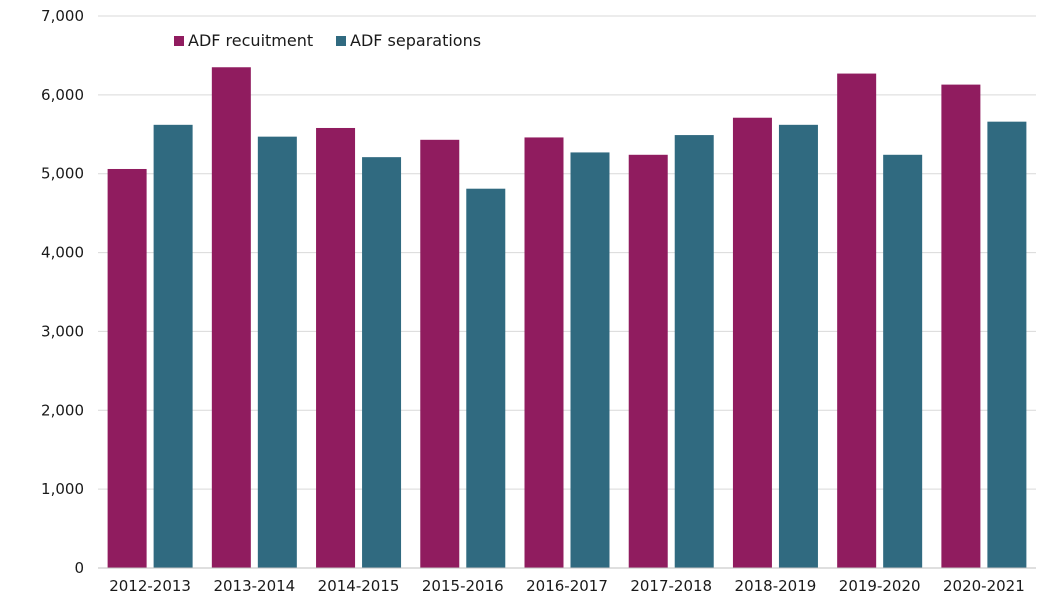 The height and width of the screenshot is (603, 1049). I want to click on y-tick-label: 7,000, so click(62, 16).